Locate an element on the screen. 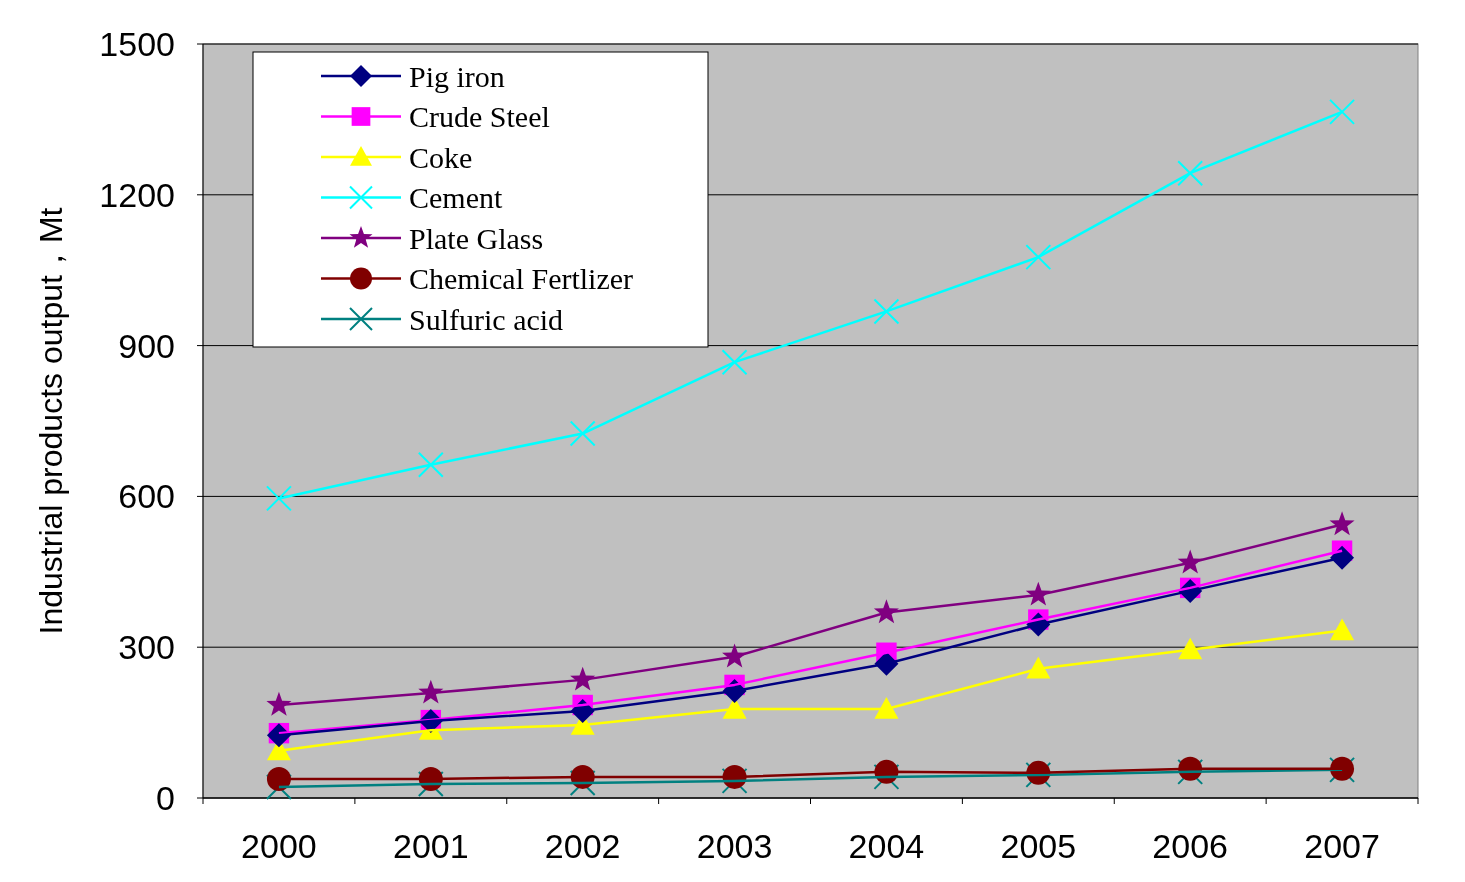 The height and width of the screenshot is (882, 1465). legend-label: Coke is located at coordinates (441, 157).